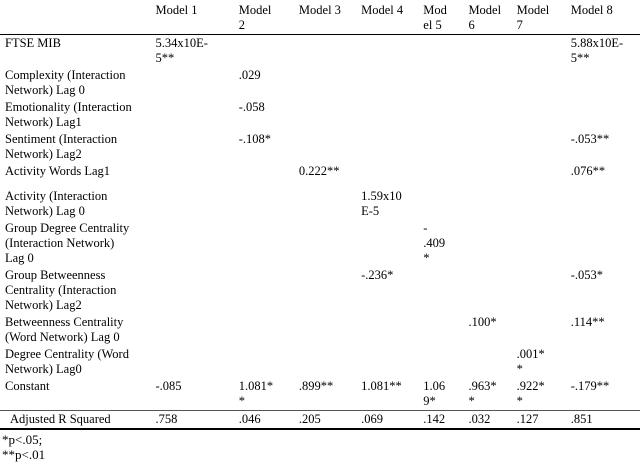  What do you see at coordinates (377, 275) in the screenshot?
I see `cell-row7-model4: -.236*` at bounding box center [377, 275].